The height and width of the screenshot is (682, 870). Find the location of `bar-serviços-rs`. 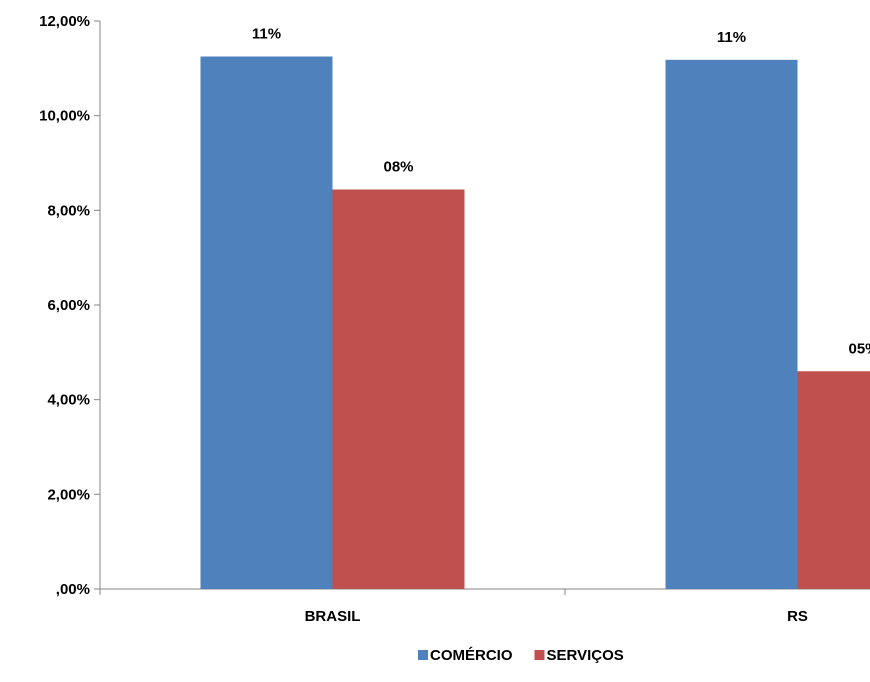

bar-serviços-rs is located at coordinates (834, 480).